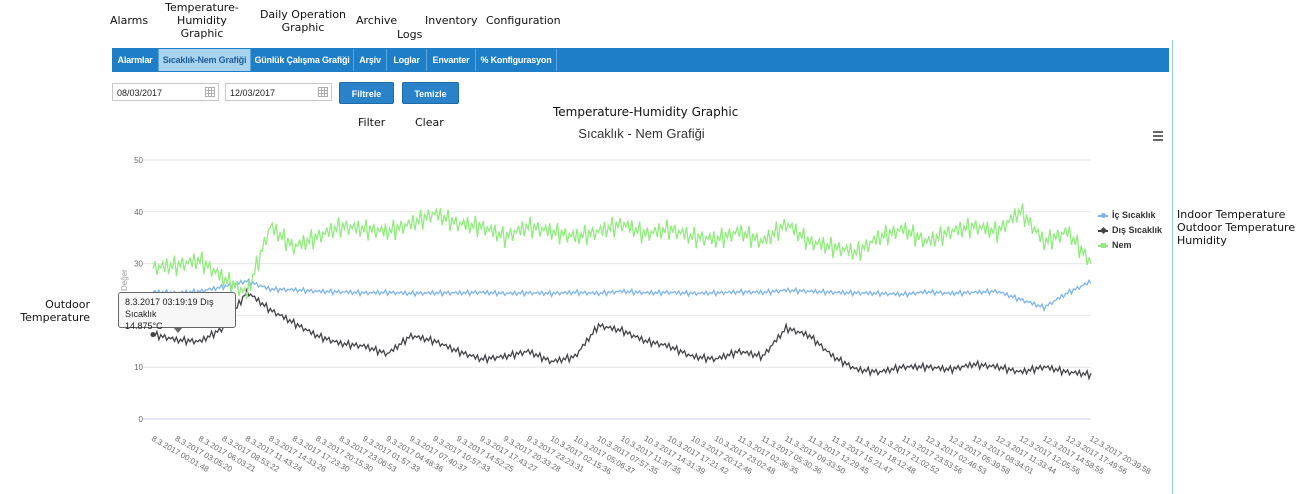 This screenshot has width=1298, height=494. I want to click on end-date-value: 12/03/2017, so click(253, 93).